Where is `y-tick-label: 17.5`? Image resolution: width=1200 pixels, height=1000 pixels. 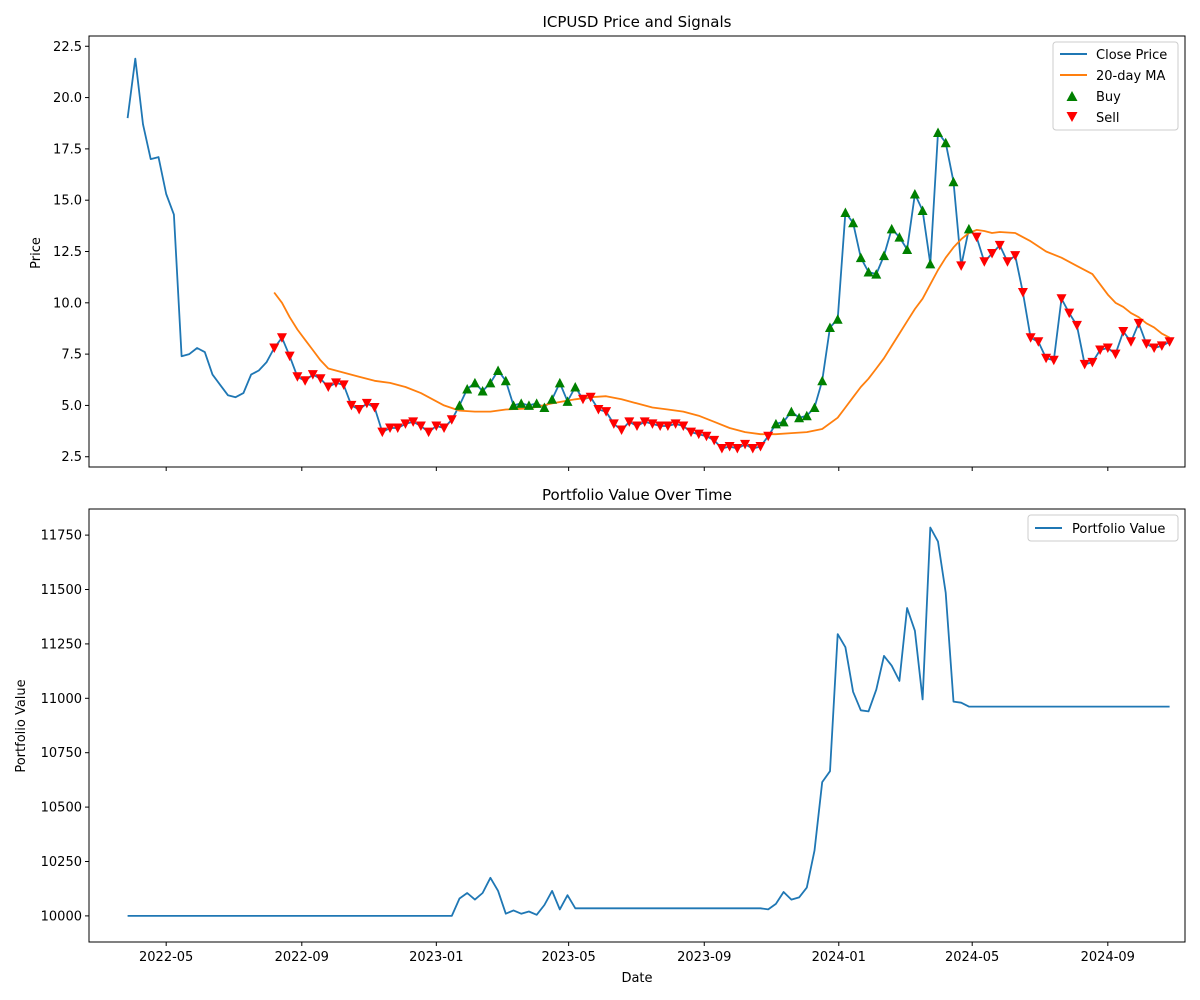 y-tick-label: 17.5 is located at coordinates (67, 149).